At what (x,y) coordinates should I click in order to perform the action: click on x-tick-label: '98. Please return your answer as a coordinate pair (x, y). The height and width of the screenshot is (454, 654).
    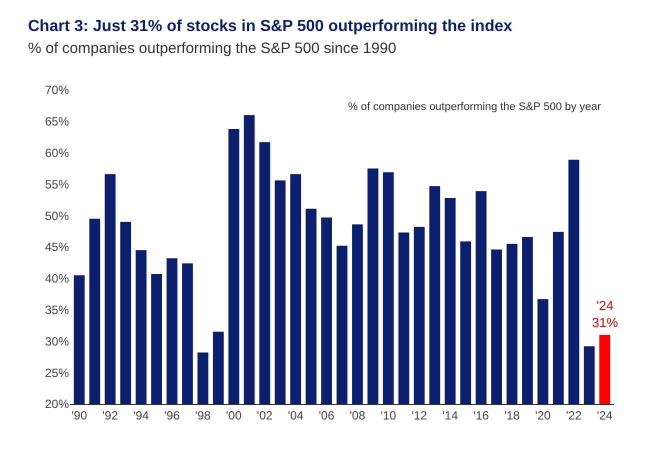
    Looking at the image, I should click on (203, 415).